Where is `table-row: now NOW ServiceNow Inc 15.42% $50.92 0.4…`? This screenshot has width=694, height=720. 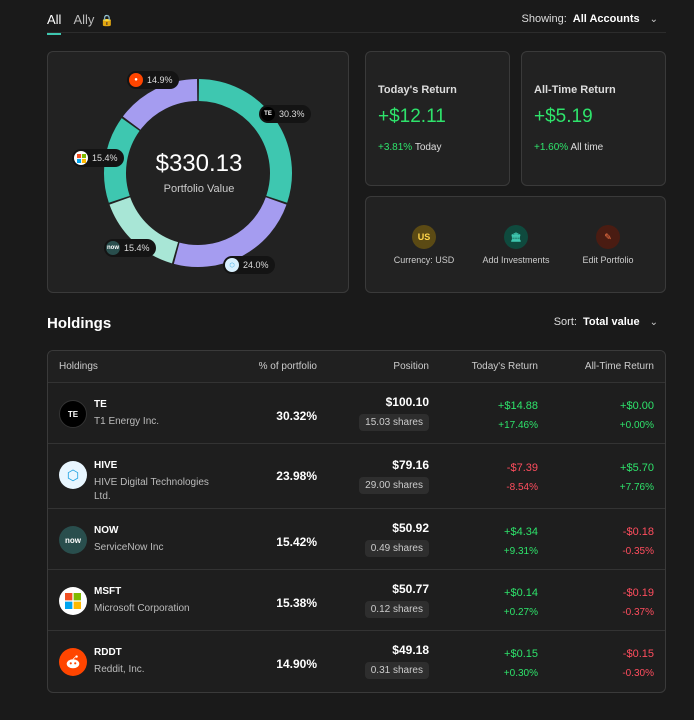 table-row: now NOW ServiceNow Inc 15.42% $50.92 0.4… is located at coordinates (356, 539).